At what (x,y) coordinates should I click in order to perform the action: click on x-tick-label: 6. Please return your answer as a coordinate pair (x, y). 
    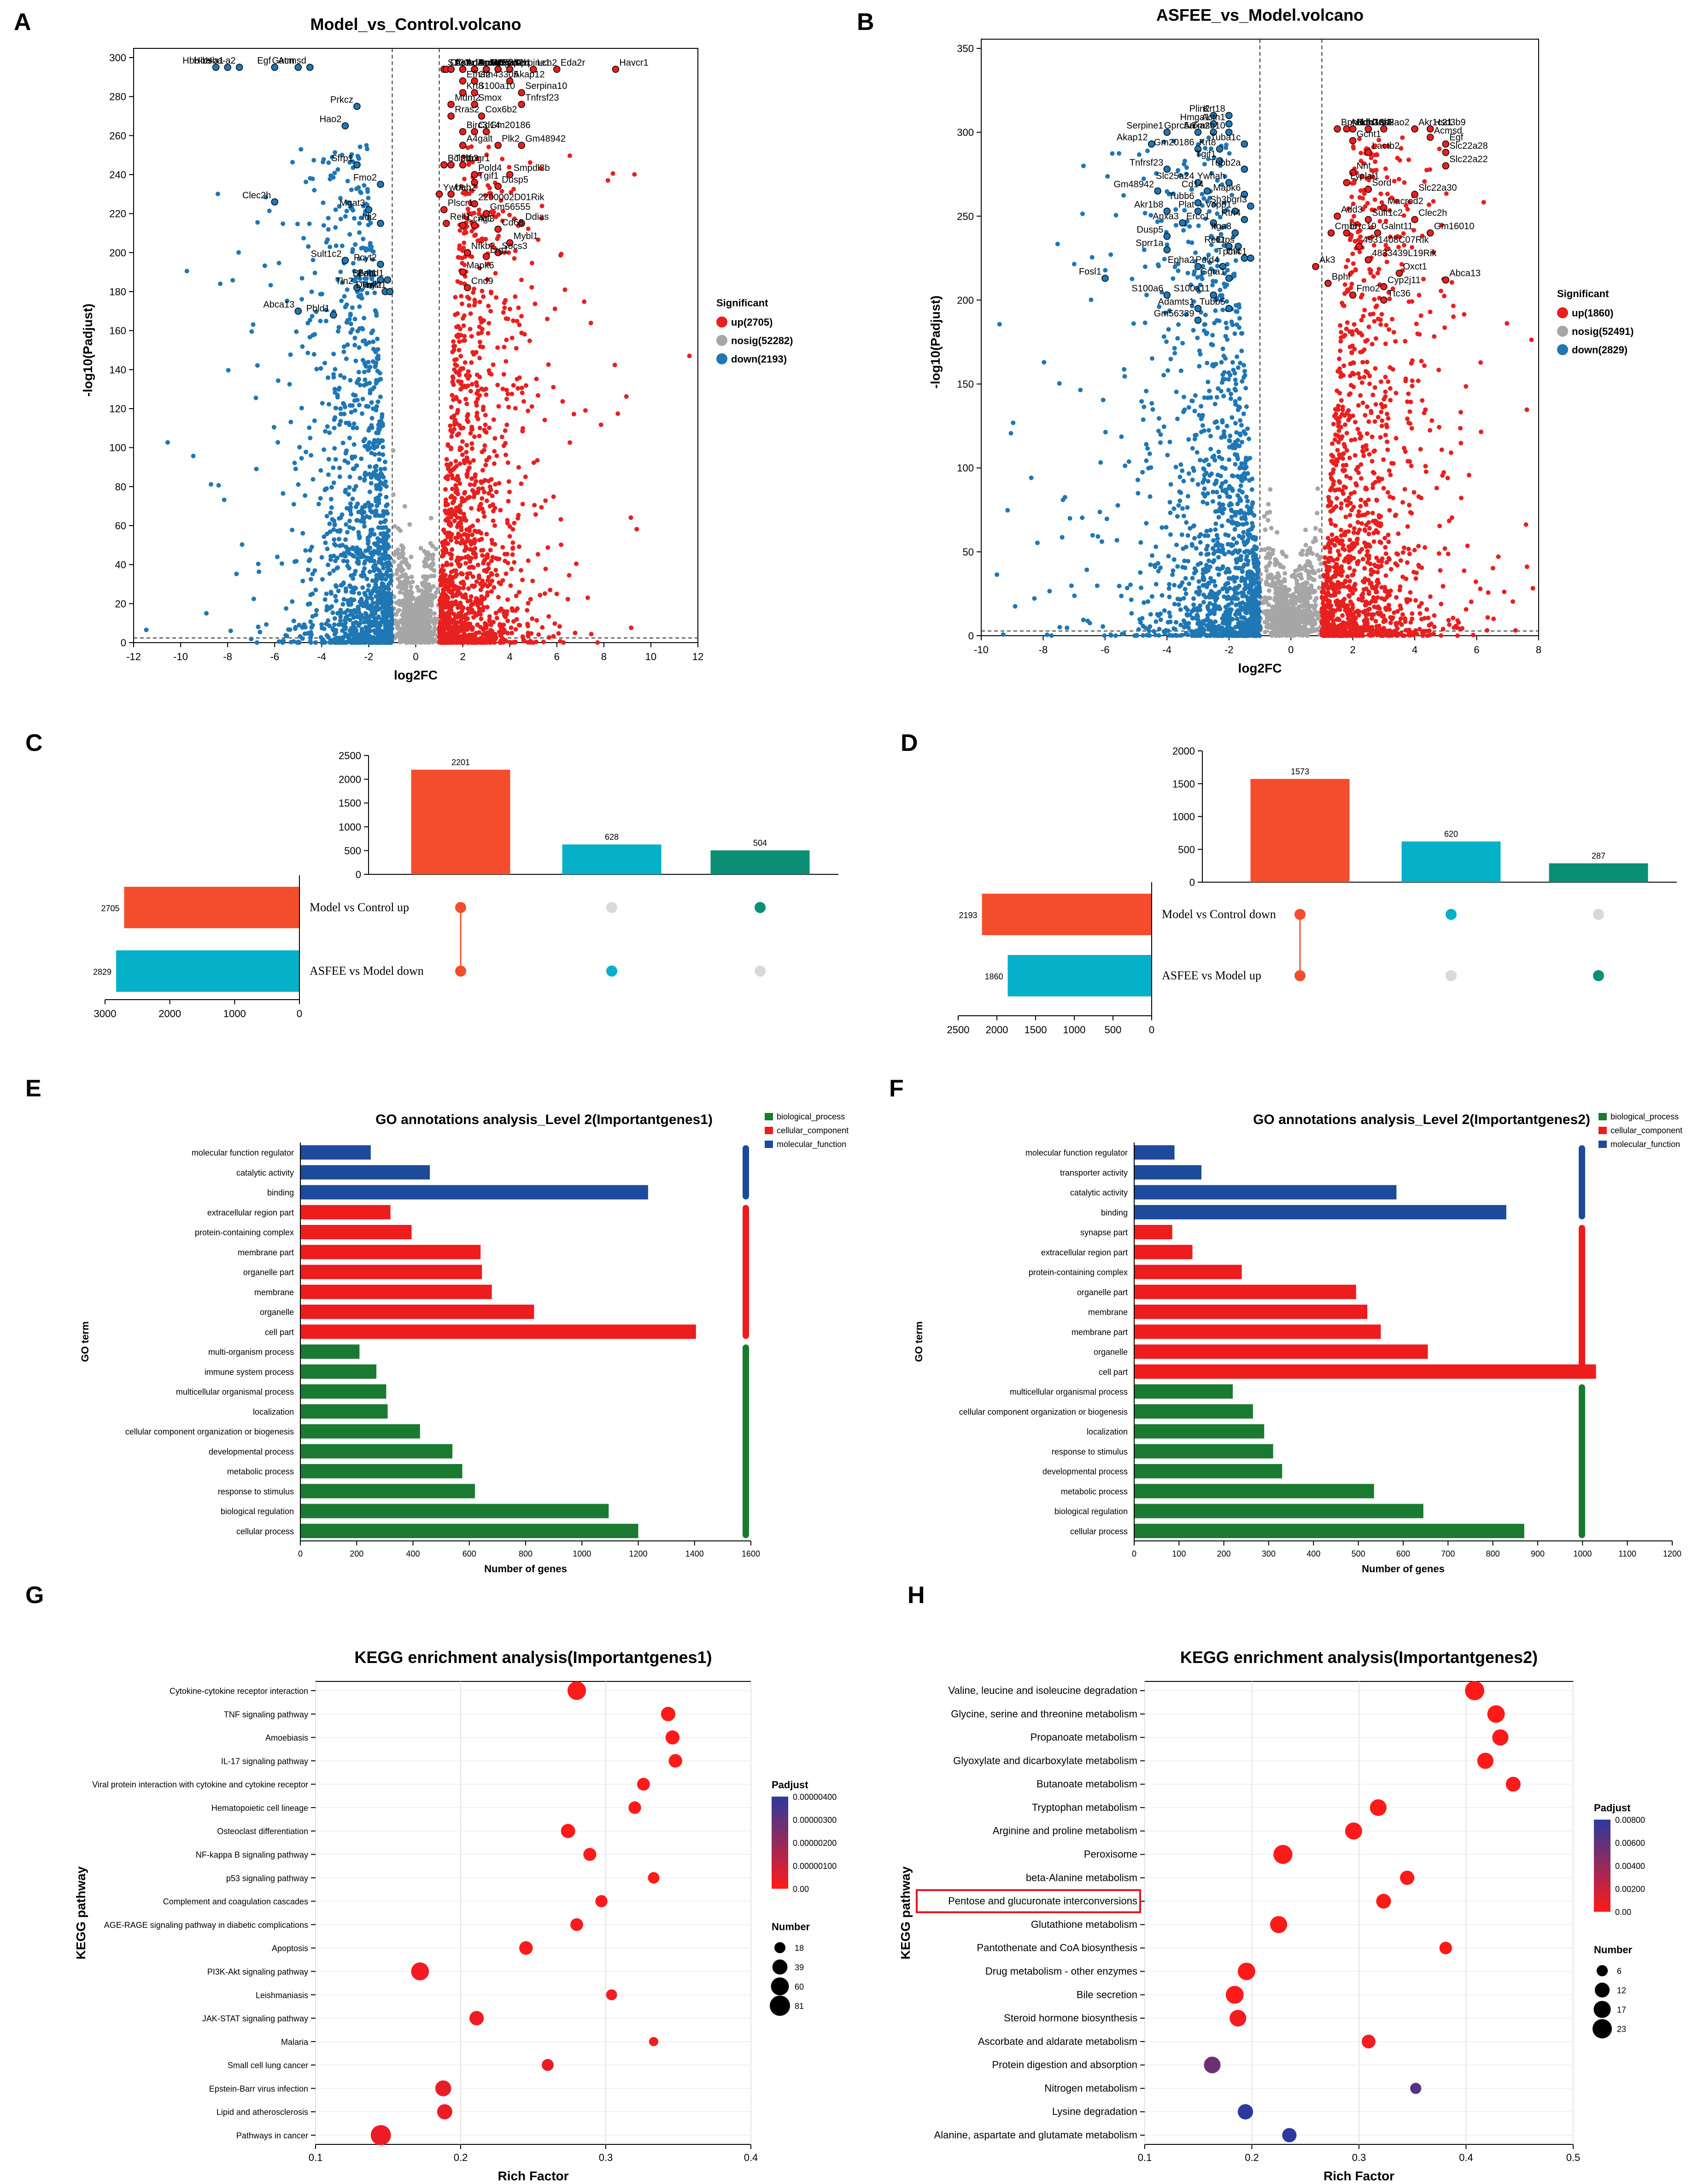
    Looking at the image, I should click on (1476, 650).